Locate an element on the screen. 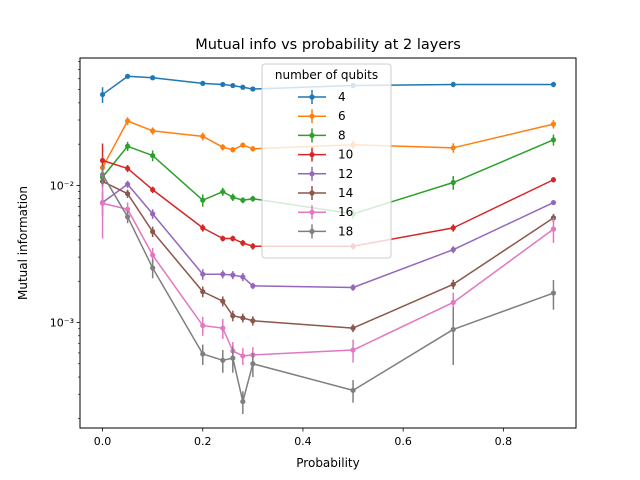  legend-label: 4 is located at coordinates (342, 97).